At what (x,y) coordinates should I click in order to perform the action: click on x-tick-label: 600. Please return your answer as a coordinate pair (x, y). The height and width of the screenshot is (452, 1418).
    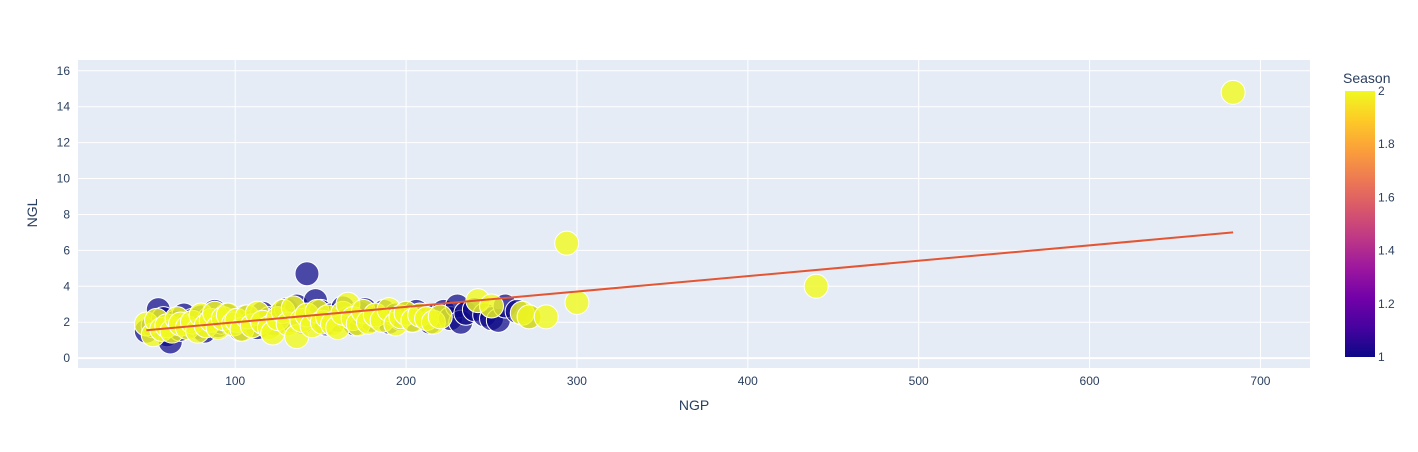
    Looking at the image, I should click on (1090, 381).